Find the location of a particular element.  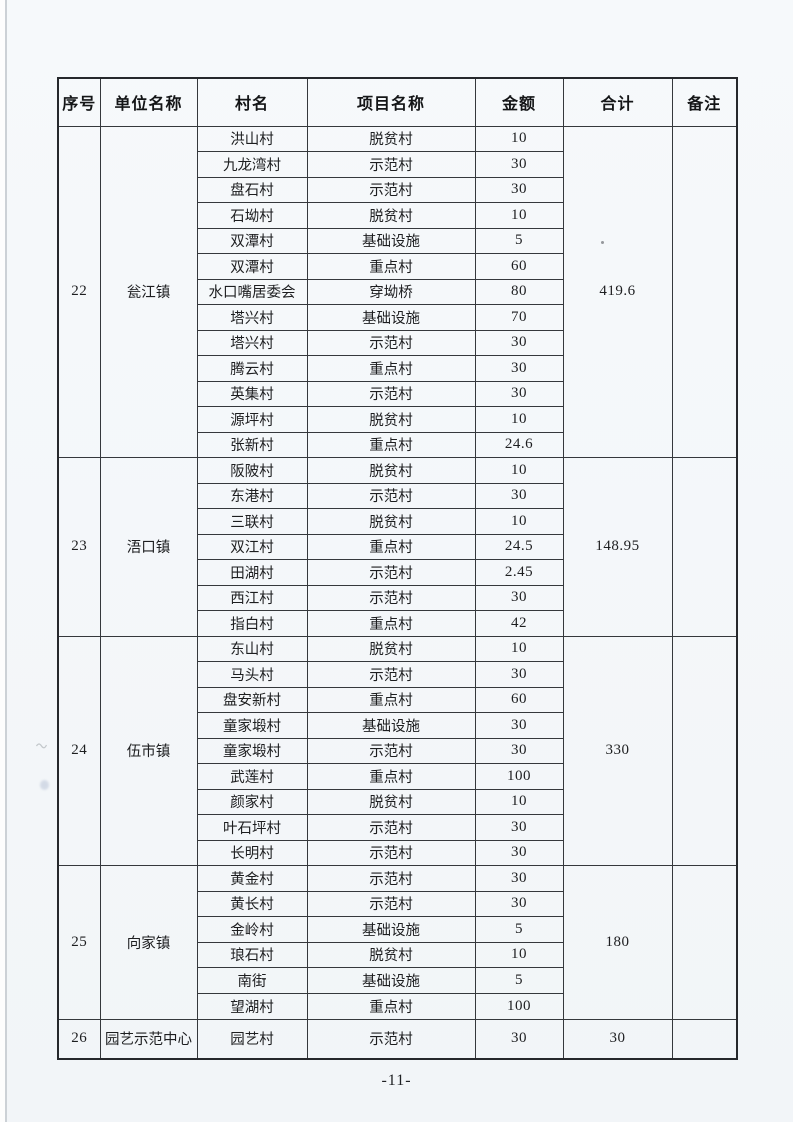

table-header-row: 序号 单位名称 村名 项目名称 金额 合计 备注 is located at coordinates (397, 102).